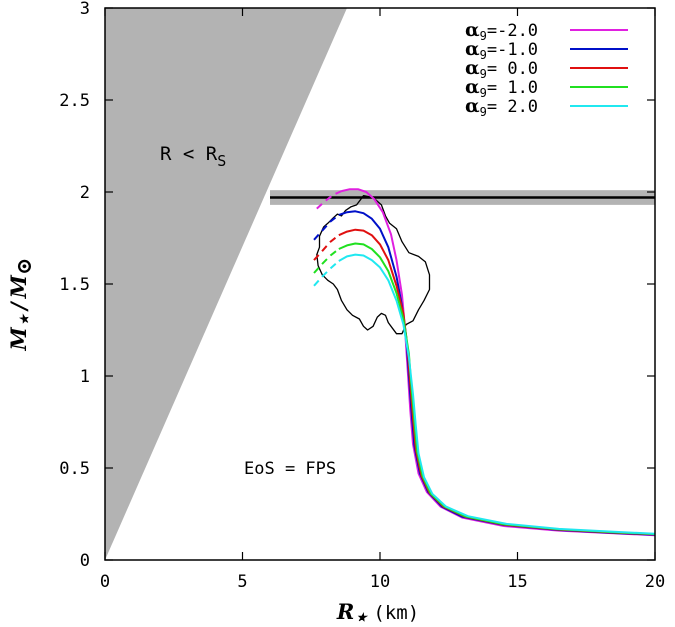 This screenshot has width=675, height=627. What do you see at coordinates (380, 582) in the screenshot?
I see `x-tick-label: 10` at bounding box center [380, 582].